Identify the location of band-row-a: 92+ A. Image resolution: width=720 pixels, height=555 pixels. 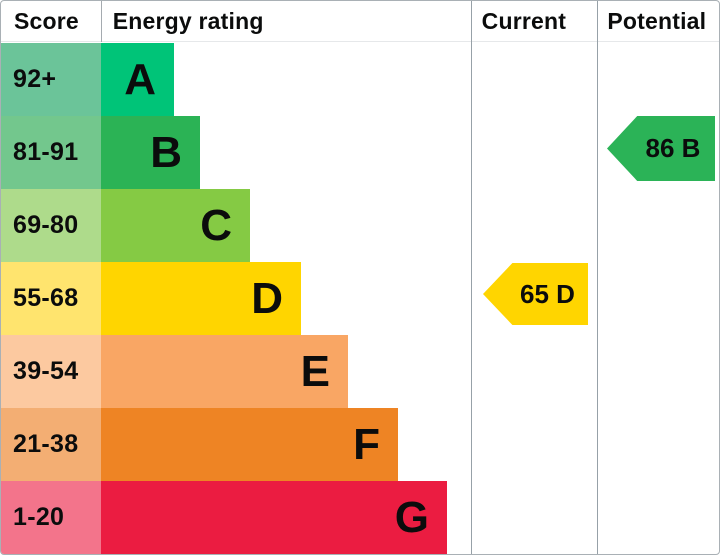
(236, 79).